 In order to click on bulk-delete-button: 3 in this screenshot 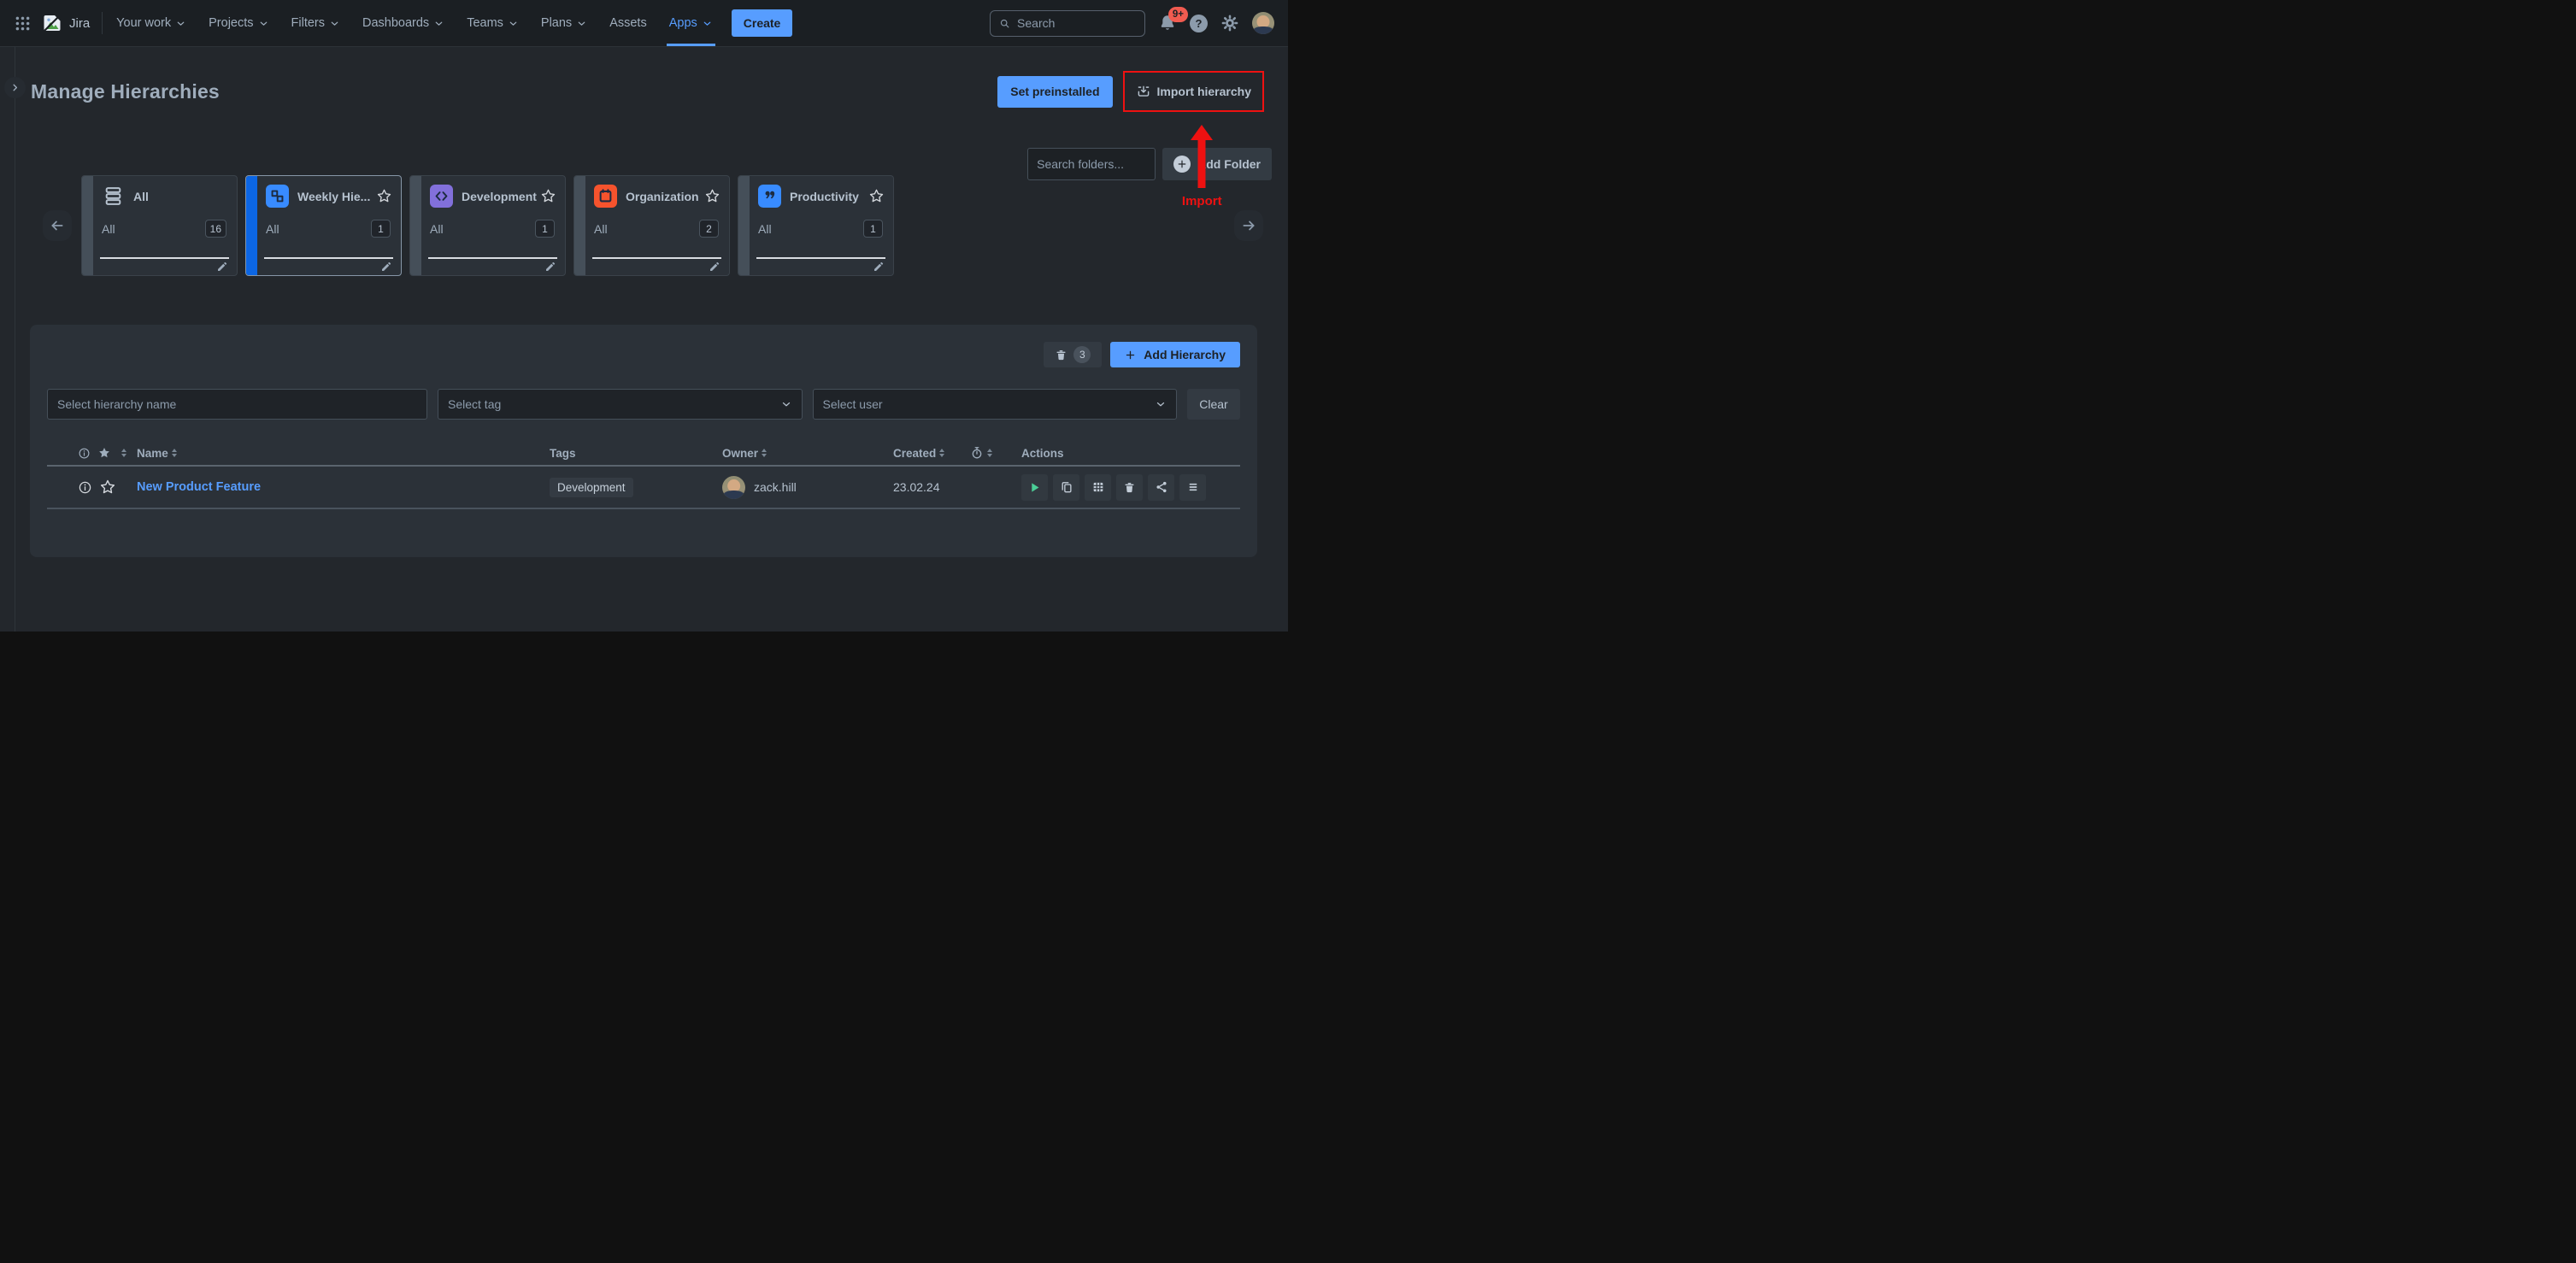, I will do `click(1073, 354)`.